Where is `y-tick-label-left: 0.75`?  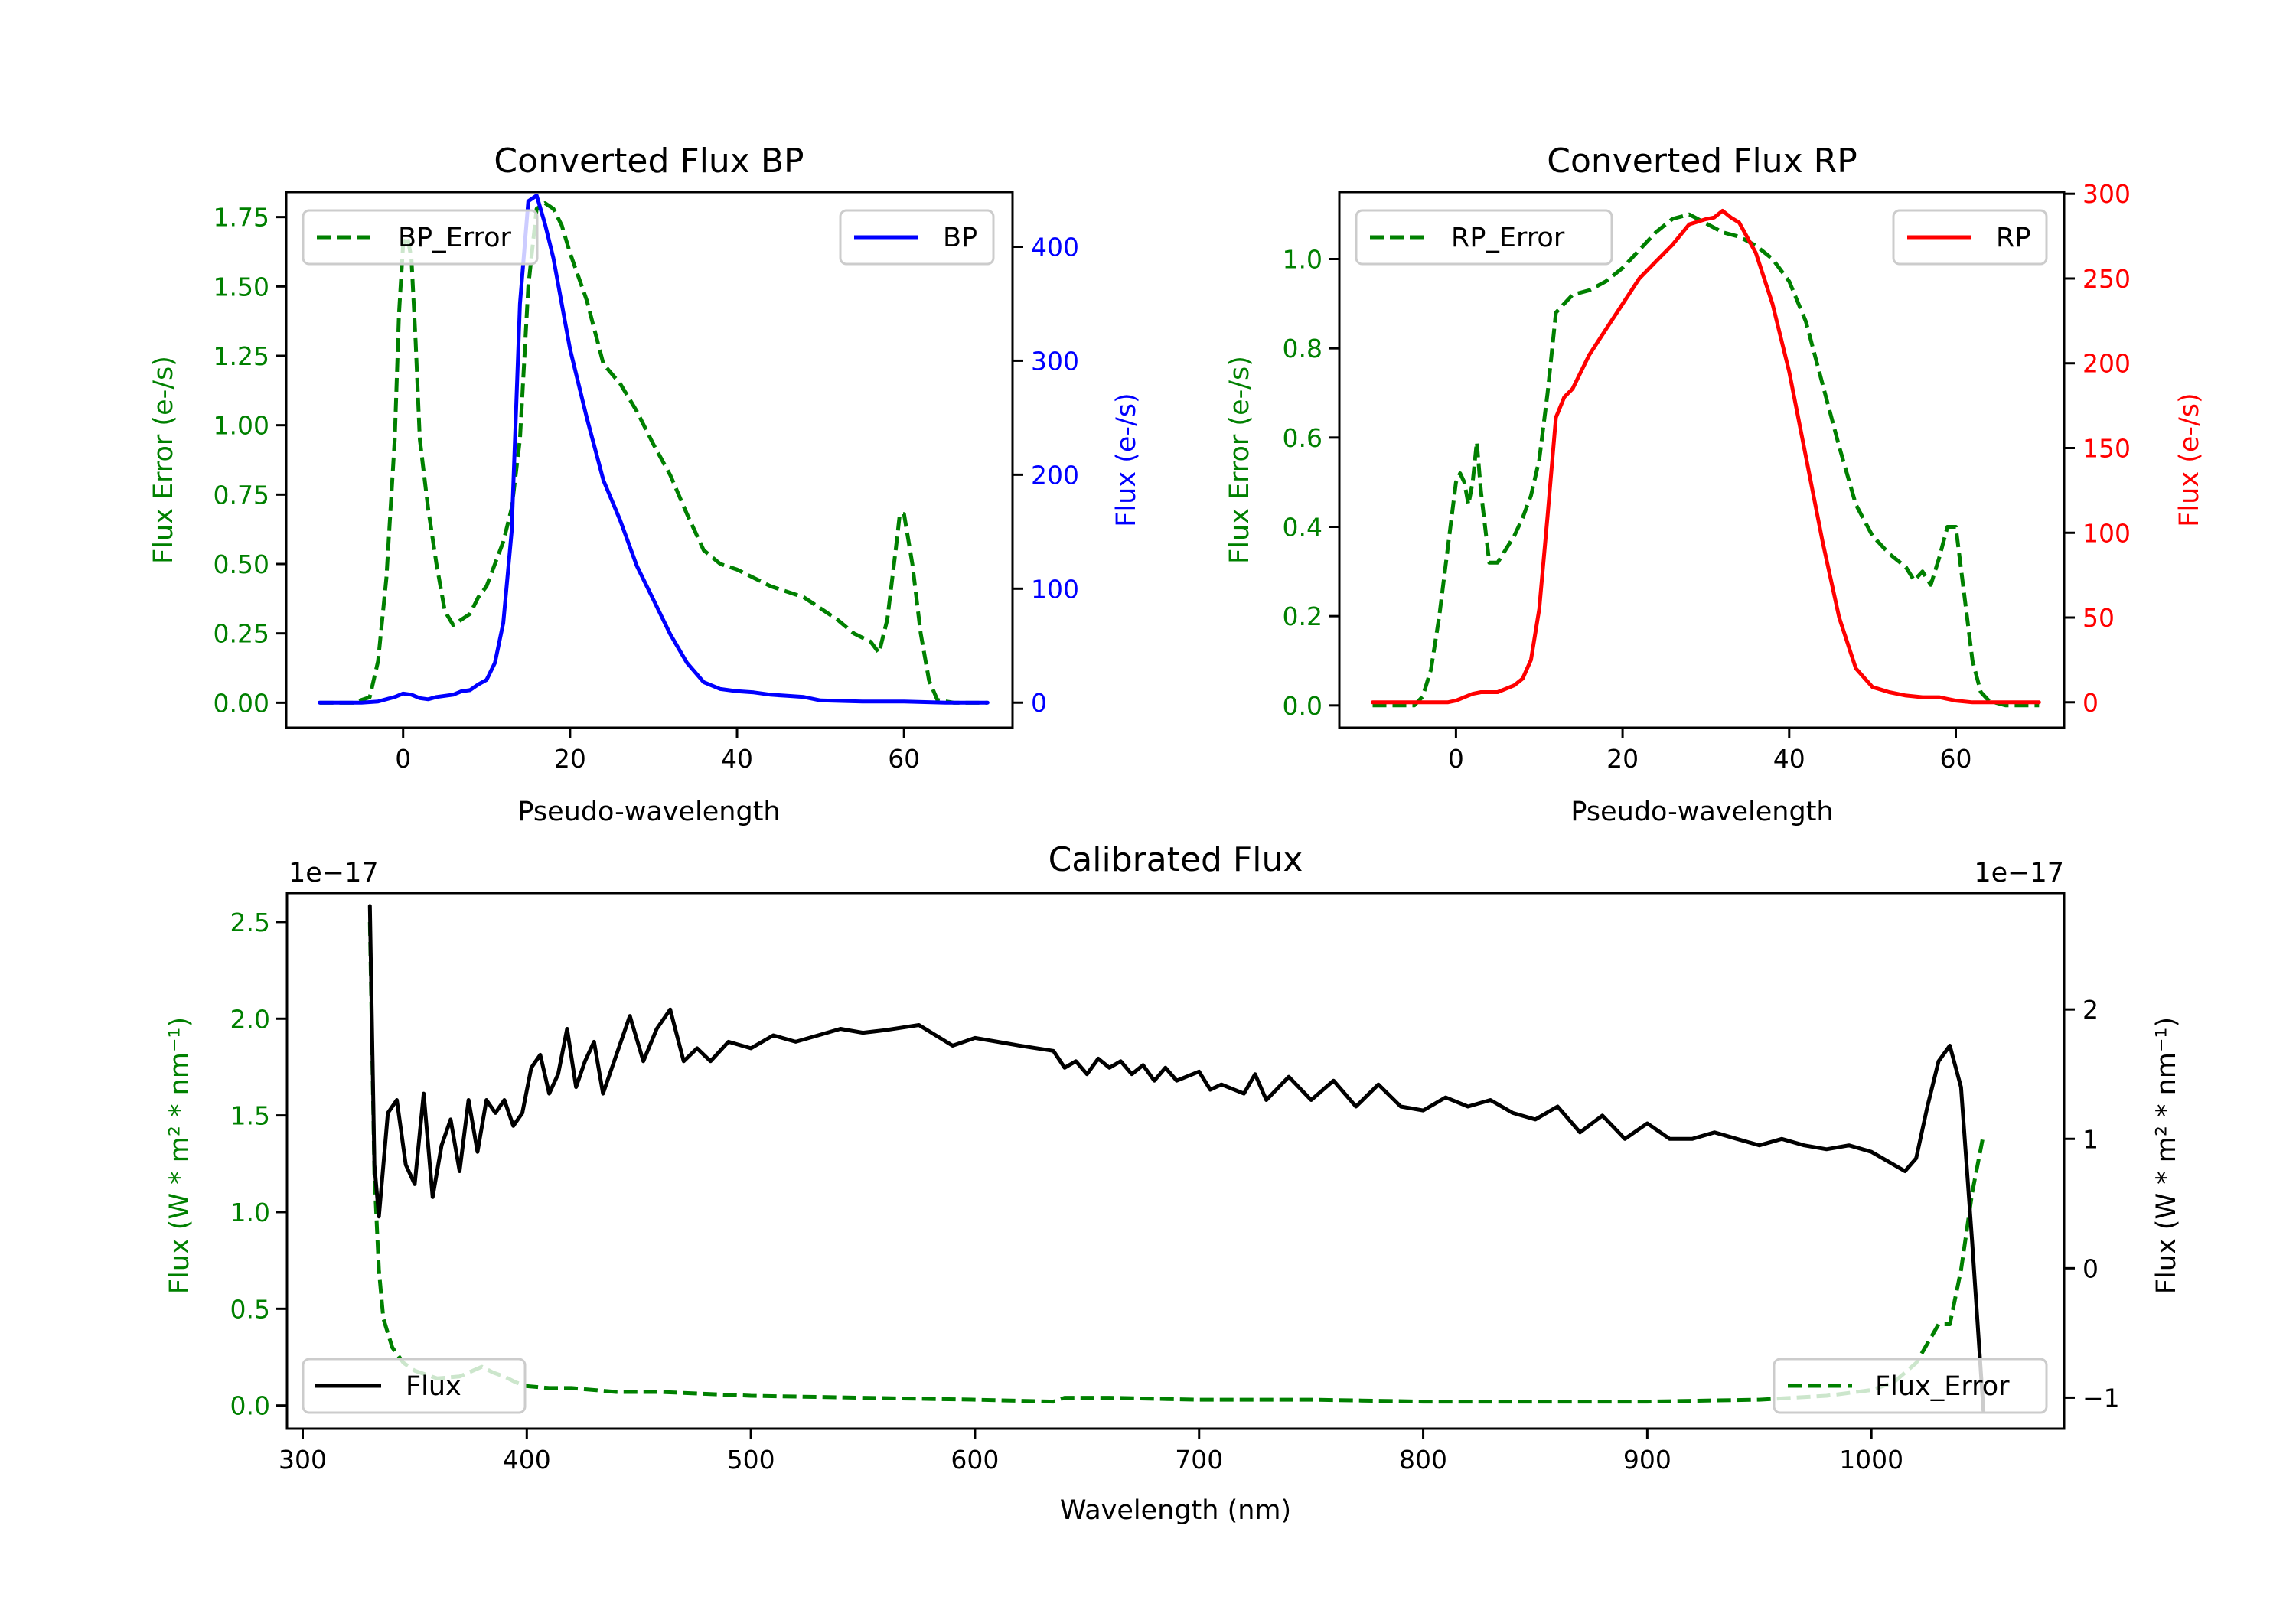
y-tick-label-left: 0.75 is located at coordinates (241, 495).